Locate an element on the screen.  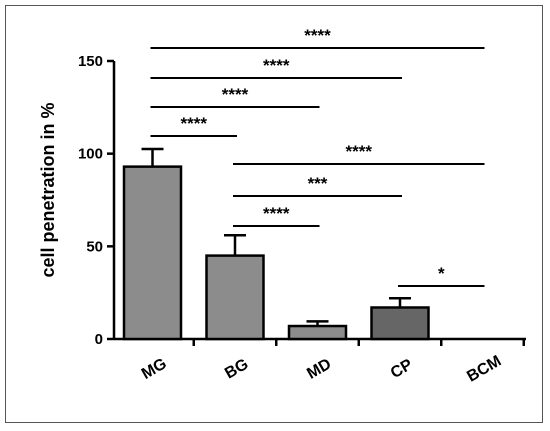
x-tick-label: BG is located at coordinates (236, 369).